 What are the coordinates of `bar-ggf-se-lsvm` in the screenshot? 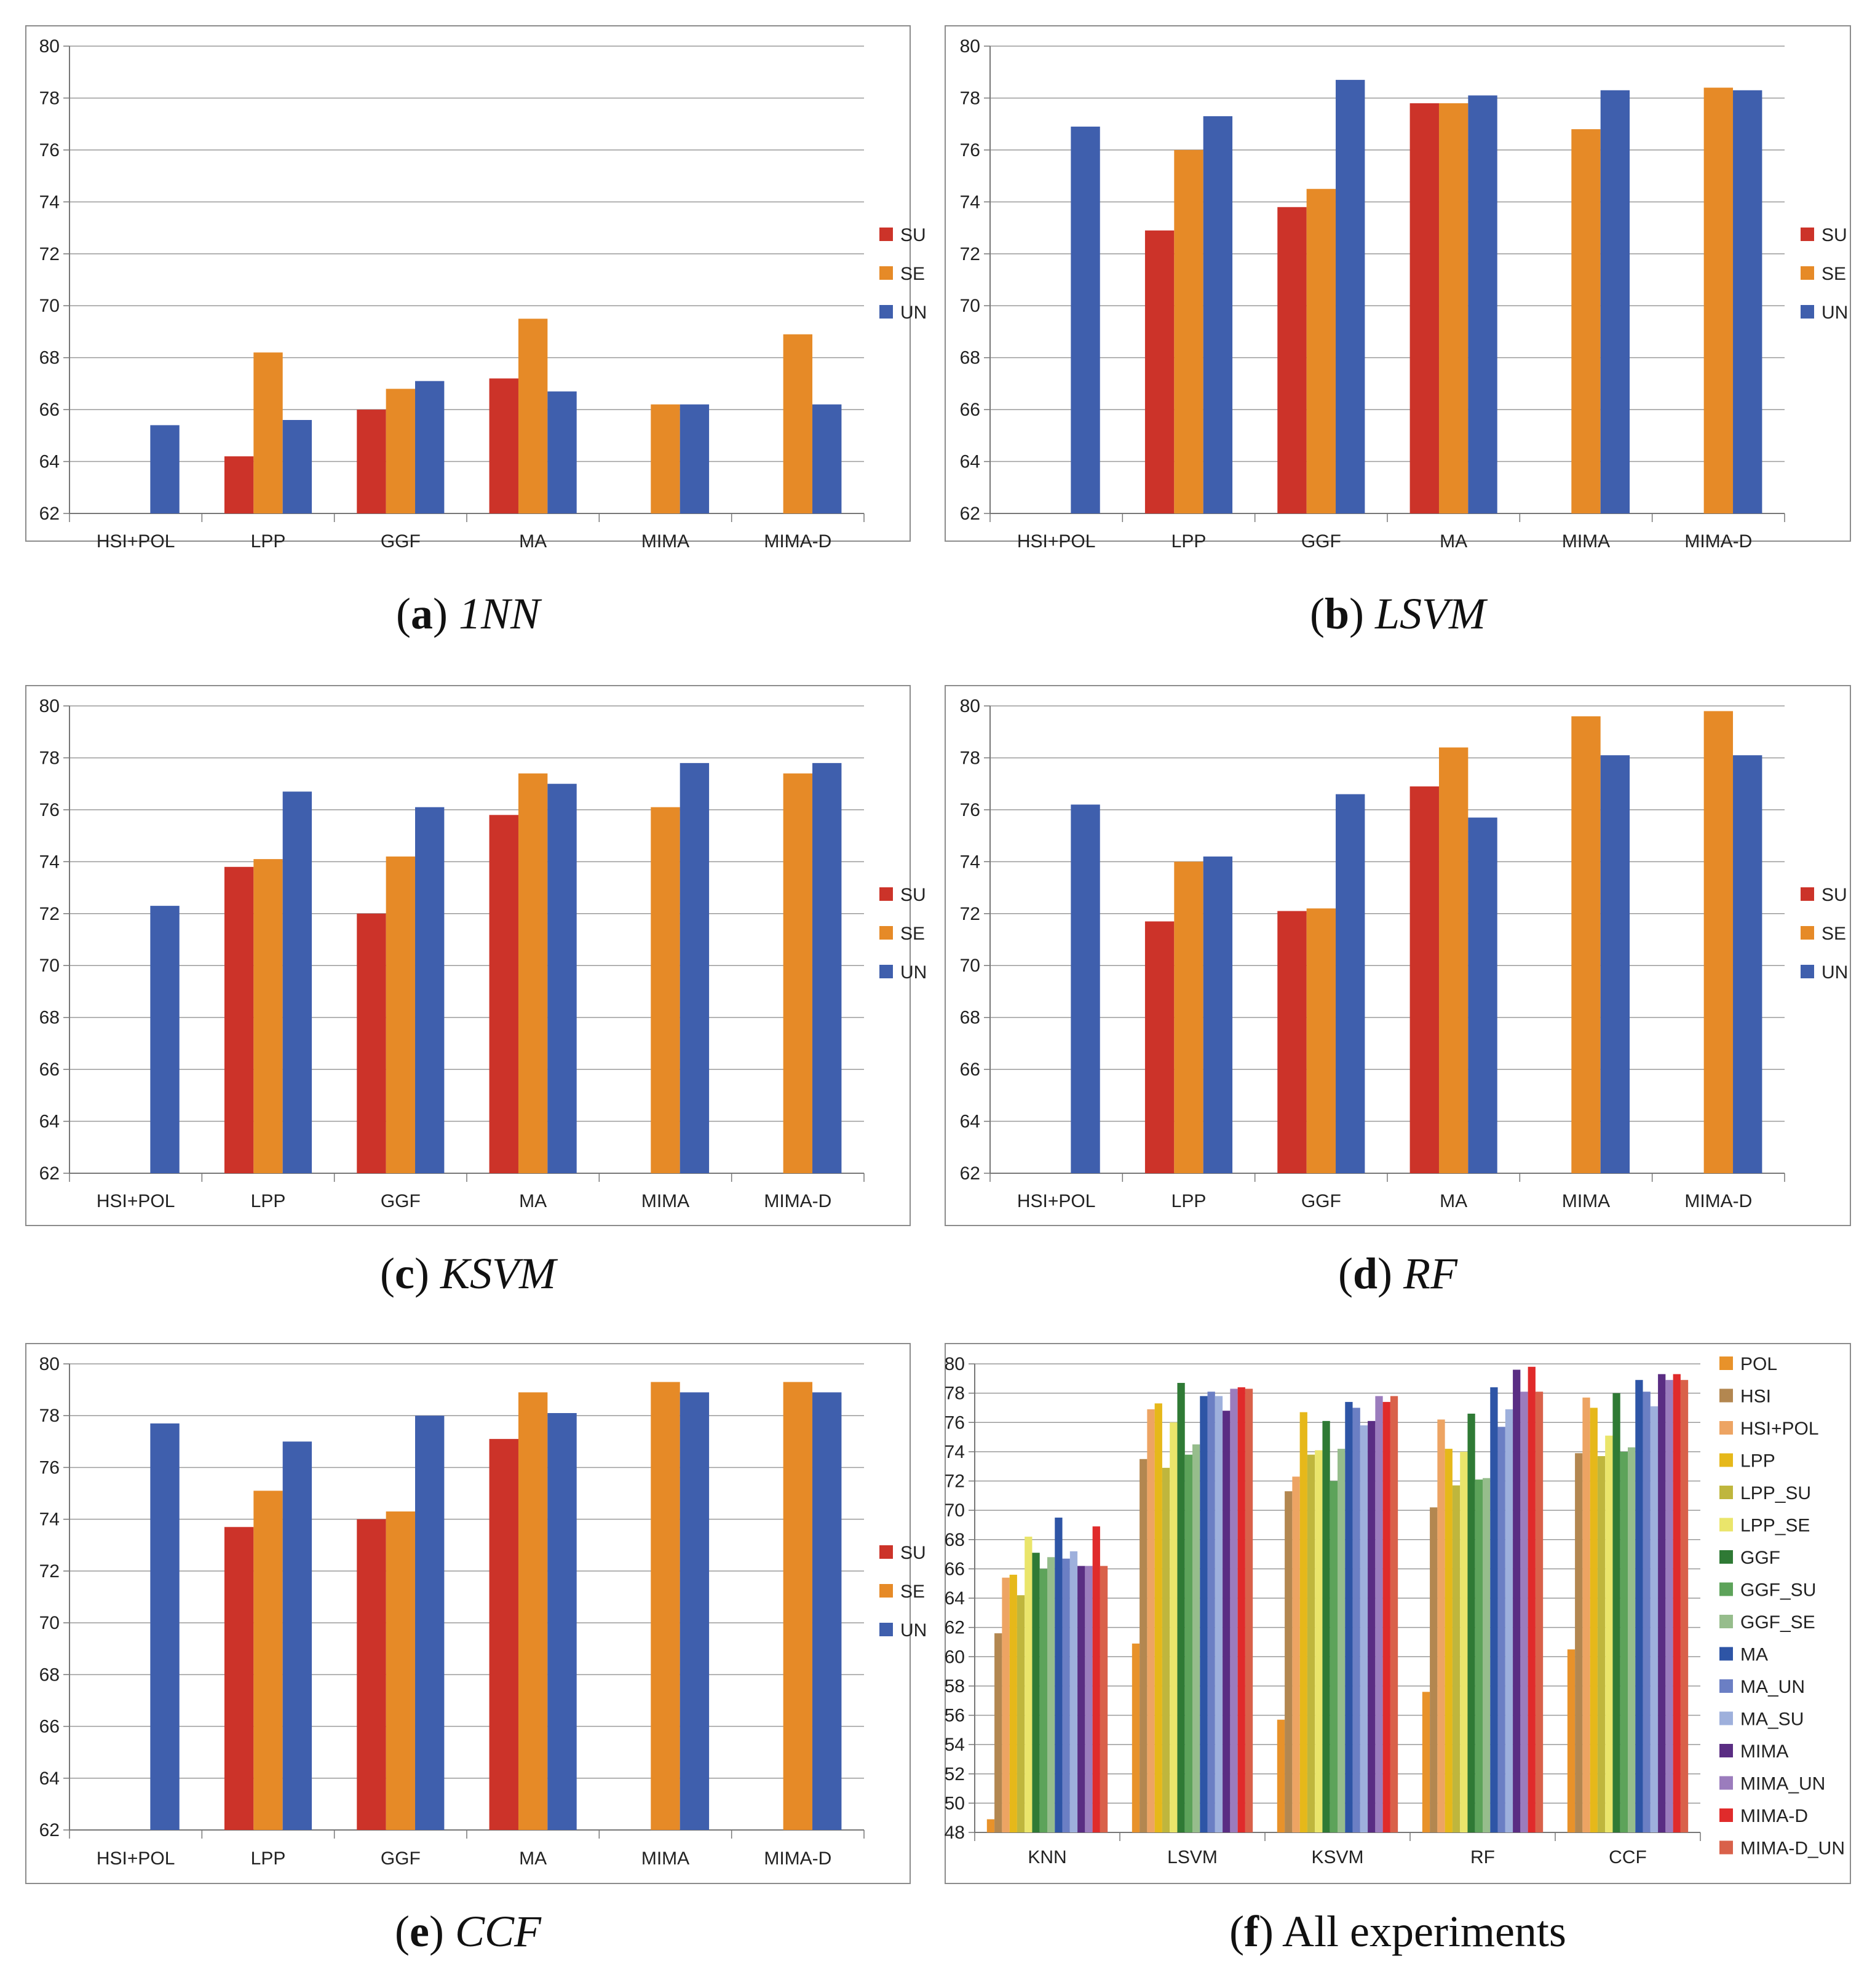 It's located at (1196, 1638).